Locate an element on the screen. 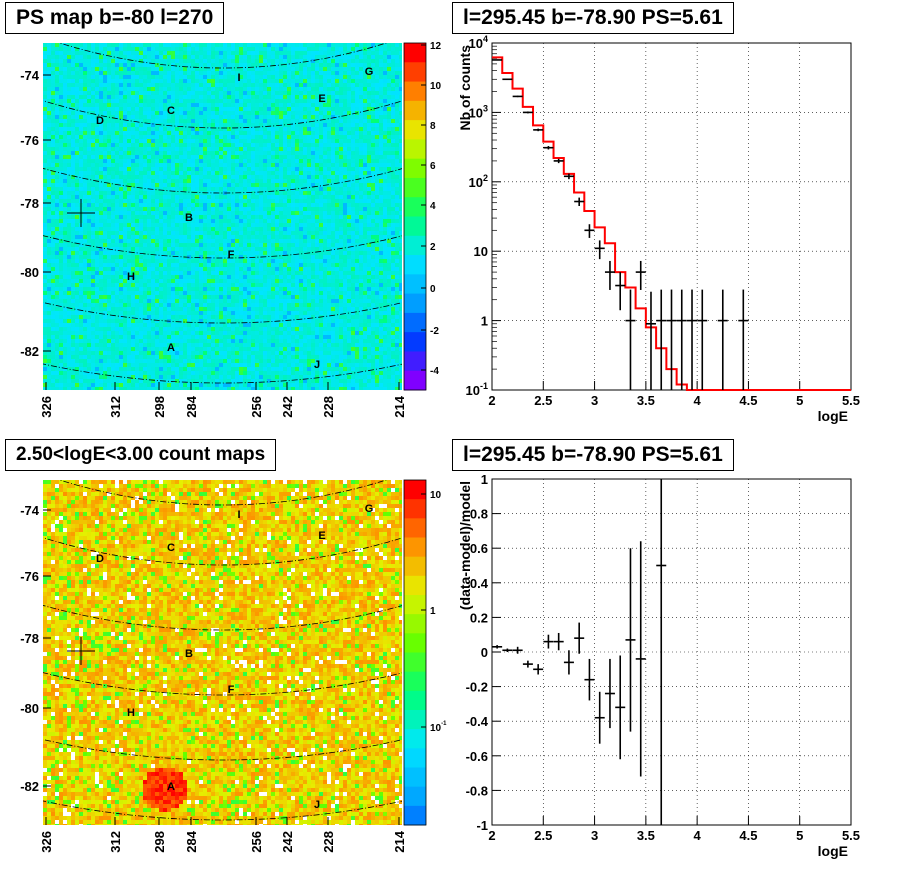  ps_map-xtick-2: 298 is located at coordinates (159, 407).